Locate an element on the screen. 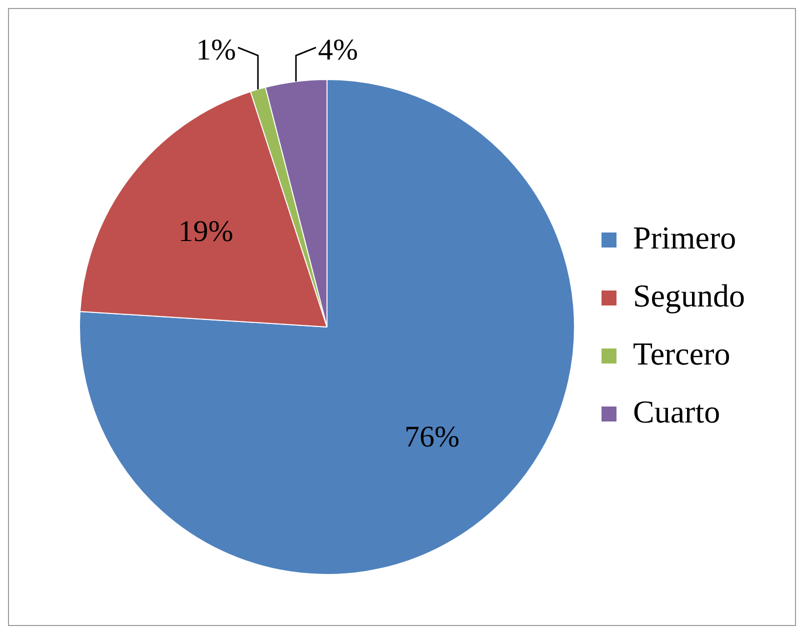  data-label: 19% is located at coordinates (206, 231).